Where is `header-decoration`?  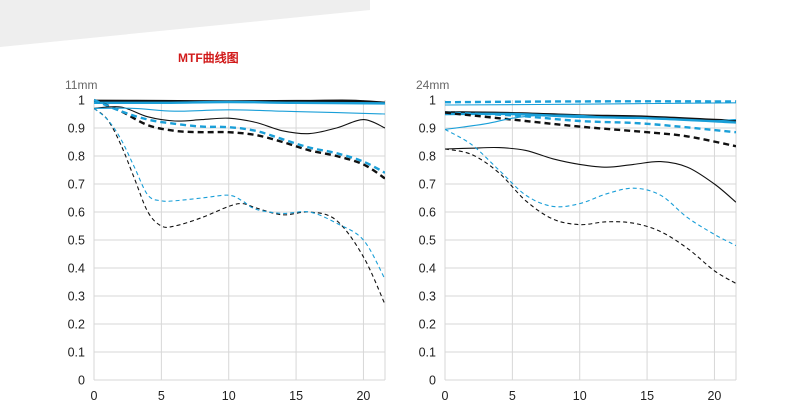 header-decoration is located at coordinates (185, 23).